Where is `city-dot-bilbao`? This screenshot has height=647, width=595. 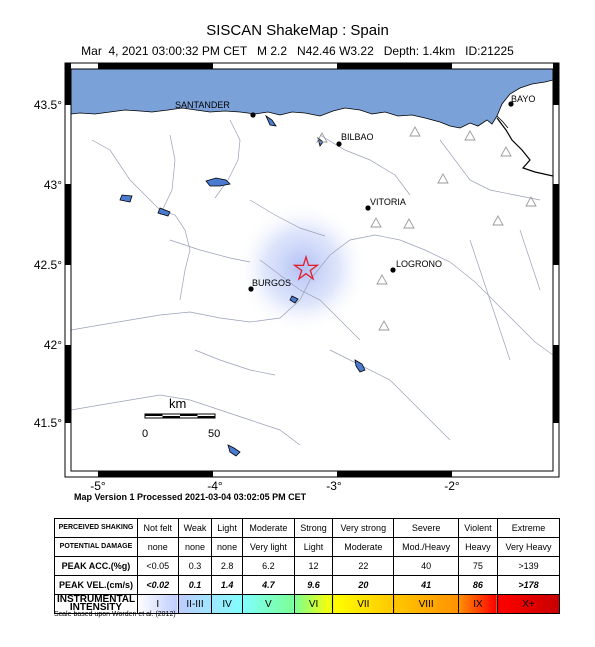
city-dot-bilbao is located at coordinates (339, 144).